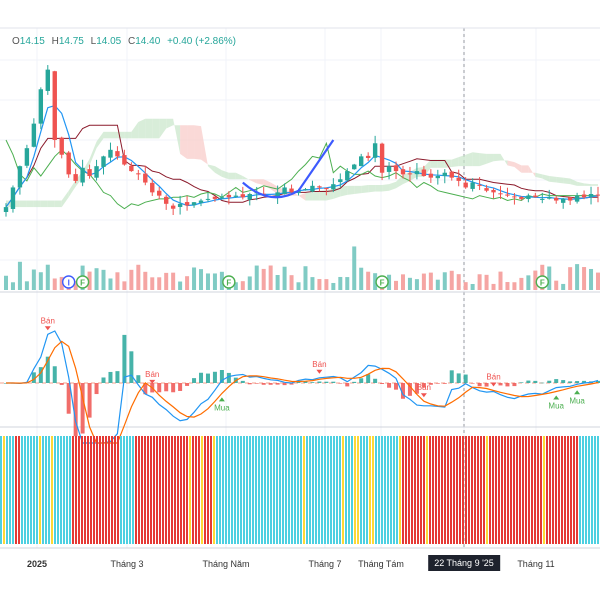  I want to click on rounded-bottom-arc, so click(288, 169).